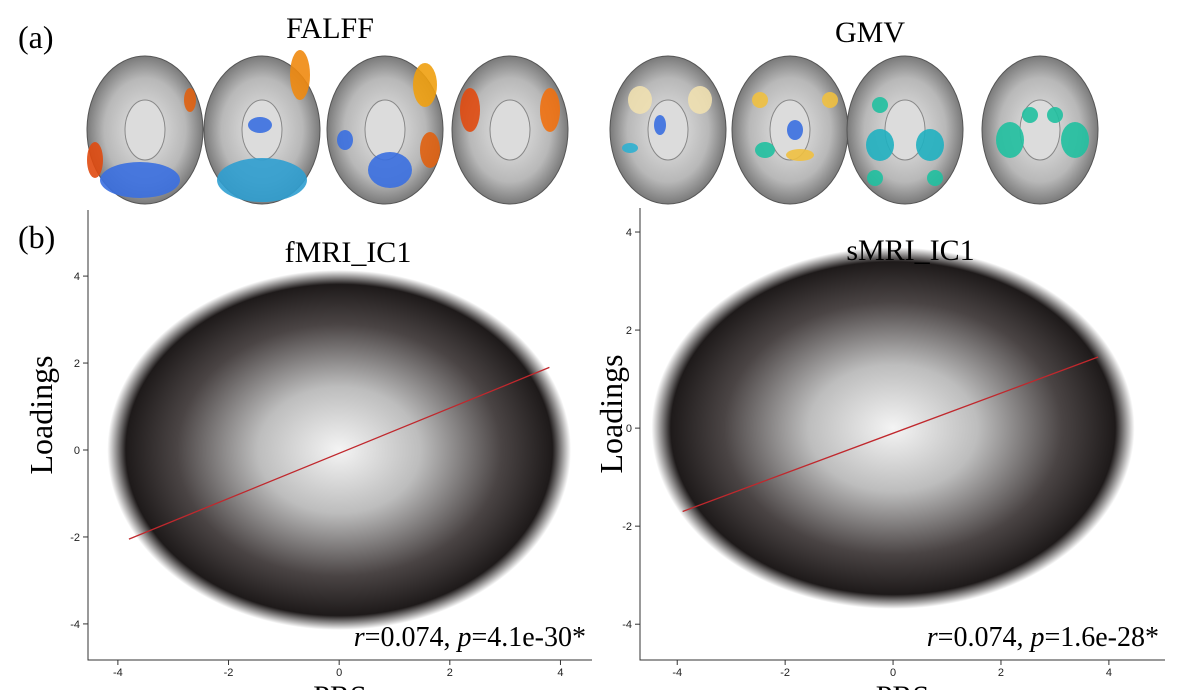 The width and height of the screenshot is (1188, 690). I want to click on annotation-part: =1.6e-28*, so click(1101, 637).